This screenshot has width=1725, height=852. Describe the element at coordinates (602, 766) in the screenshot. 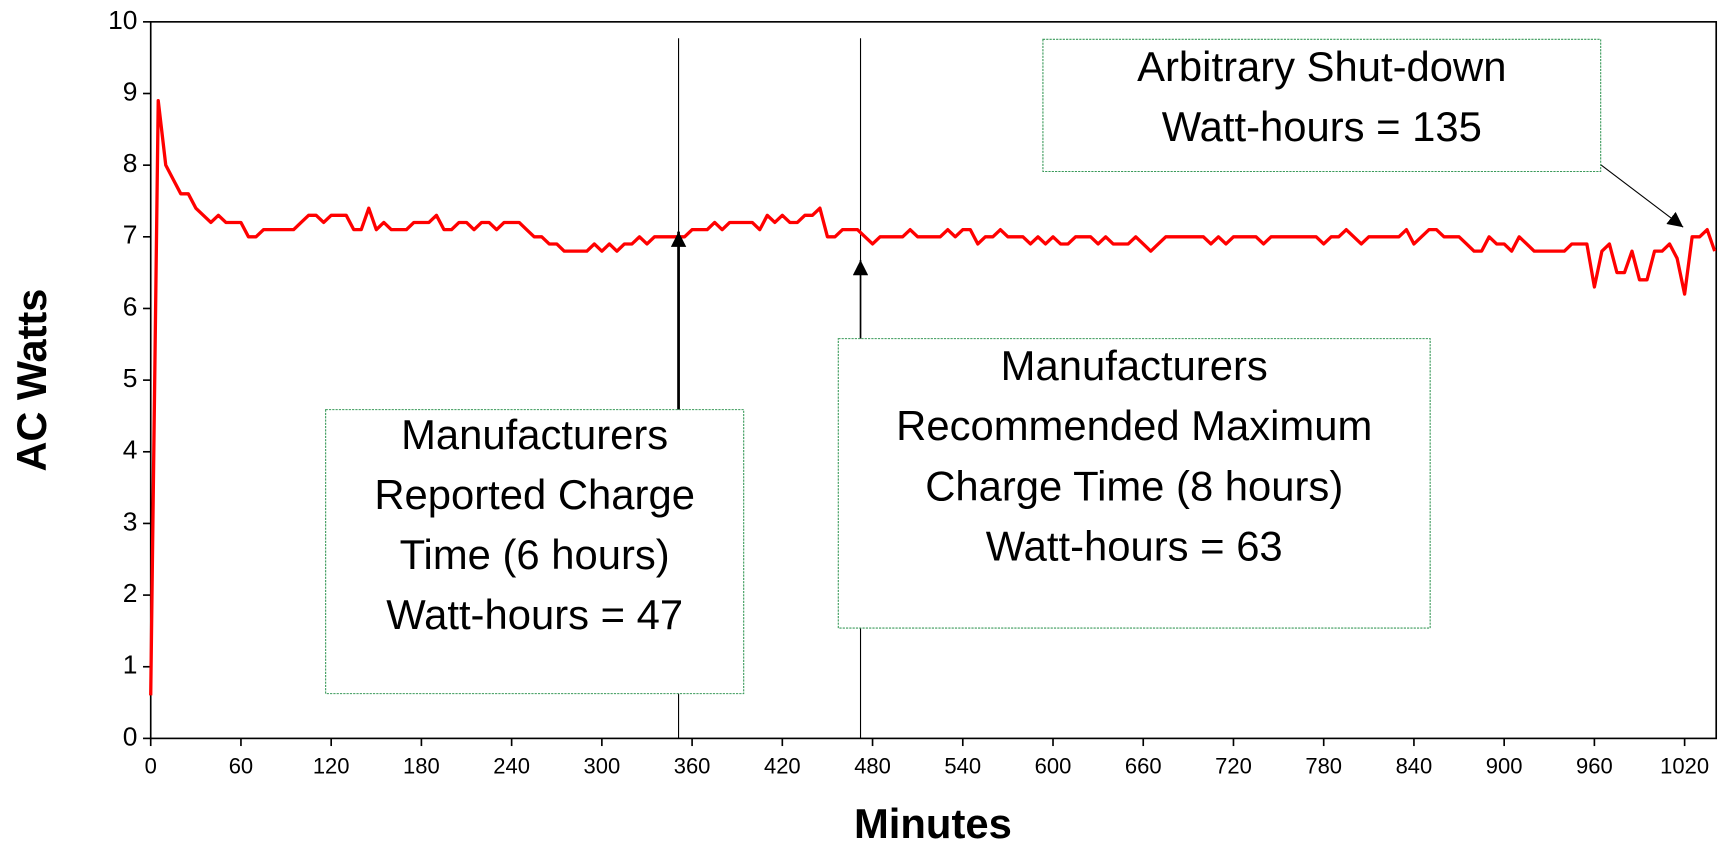

I see `x-tick-label: 300` at that location.